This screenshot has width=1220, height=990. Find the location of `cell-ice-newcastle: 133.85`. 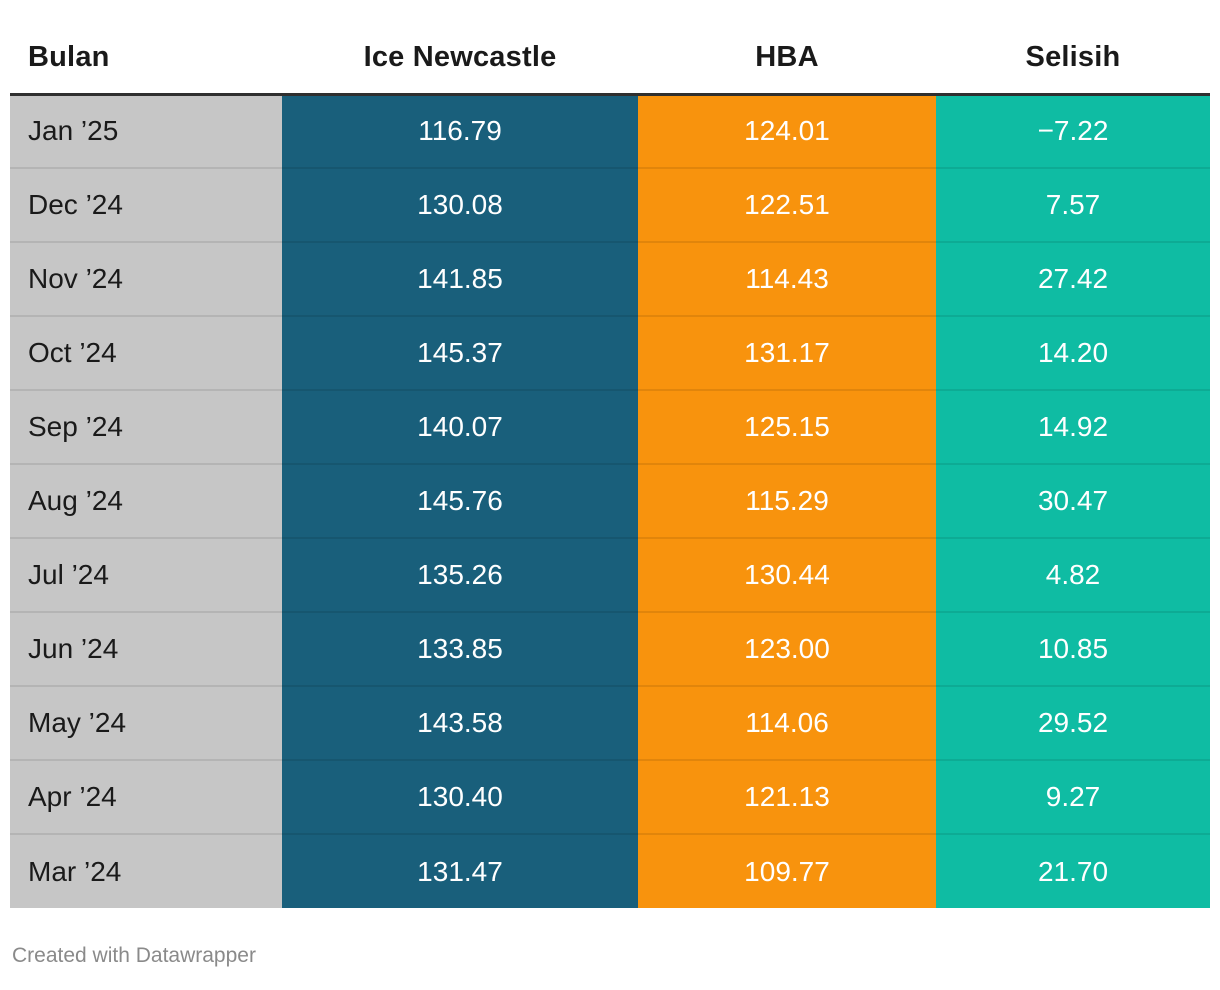

cell-ice-newcastle: 133.85 is located at coordinates (460, 648).